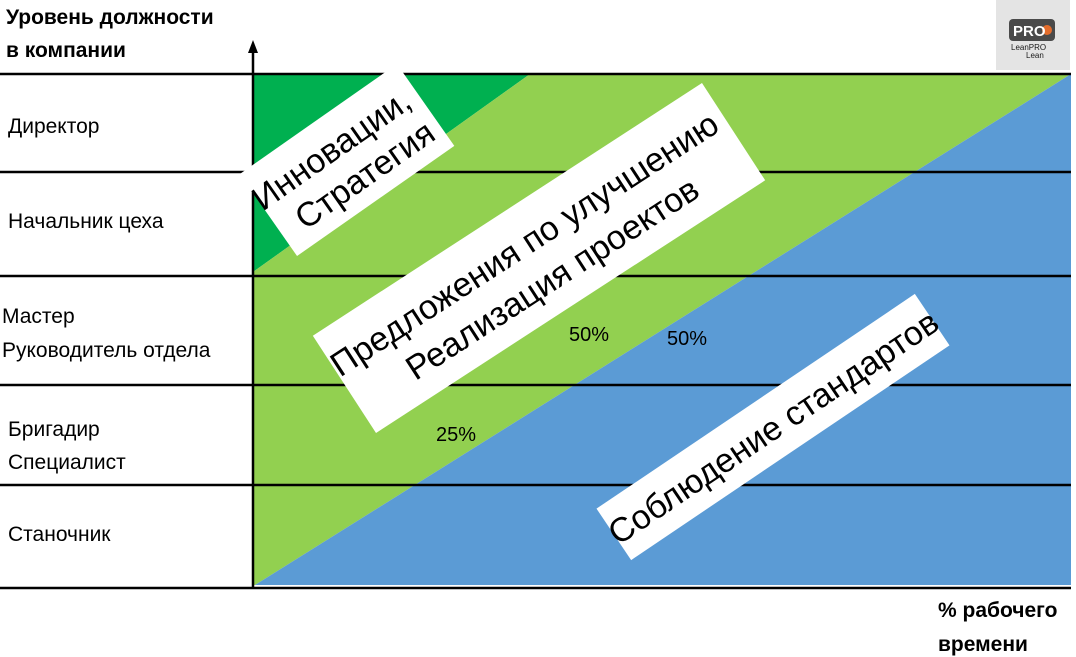  What do you see at coordinates (687, 339) in the screenshot?
I see `percent-label-standards-50: 50%` at bounding box center [687, 339].